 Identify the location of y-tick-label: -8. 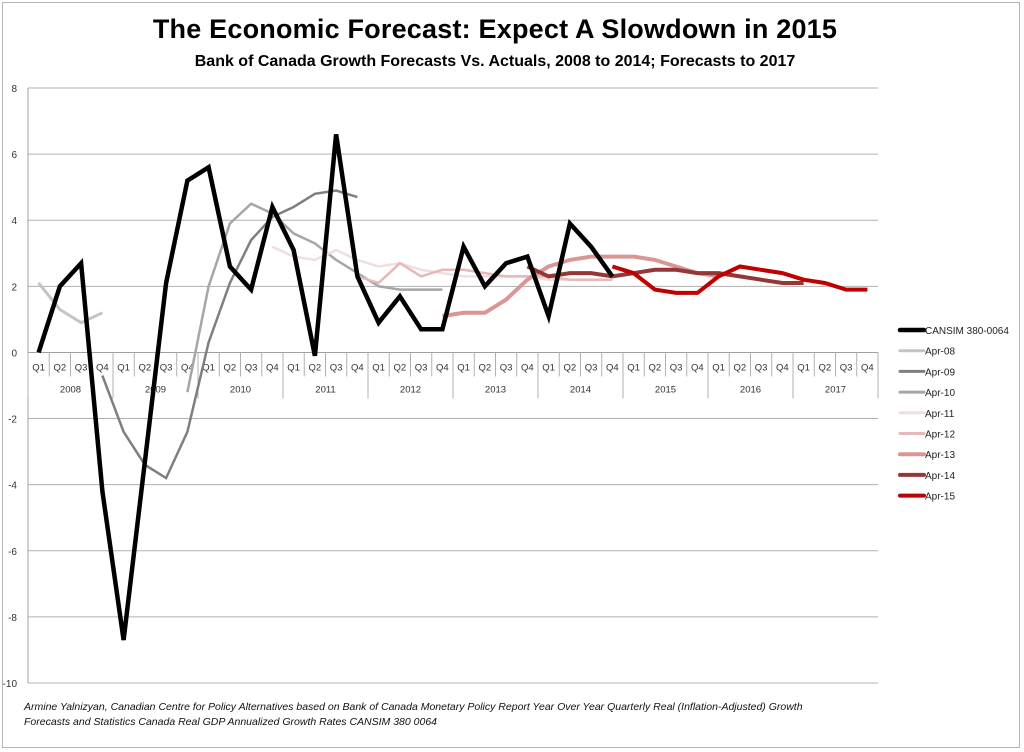
(12, 618).